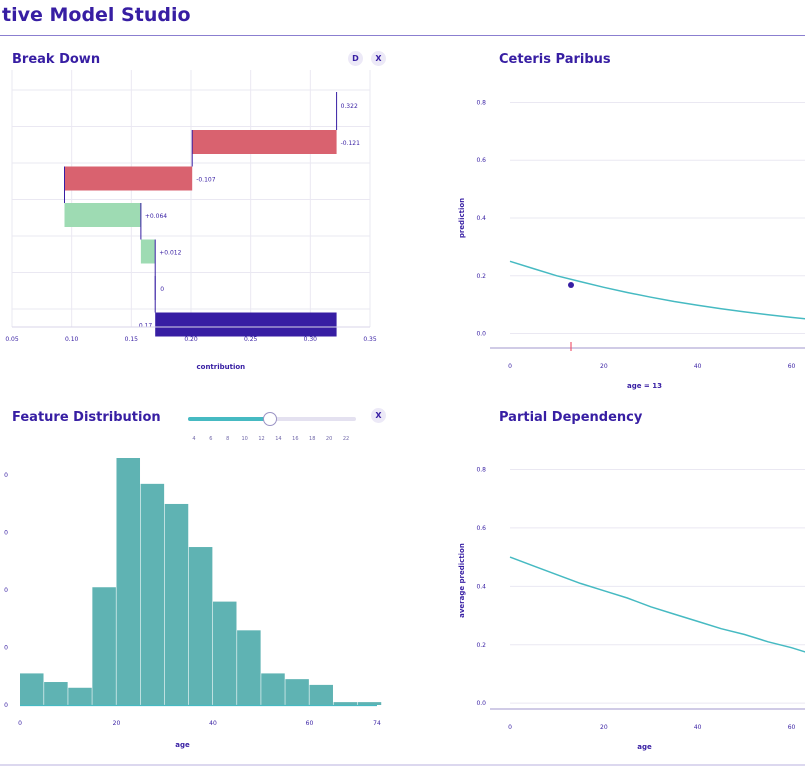 The width and height of the screenshot is (805, 770). I want to click on x-tick-label: 0.20, so click(191, 339).